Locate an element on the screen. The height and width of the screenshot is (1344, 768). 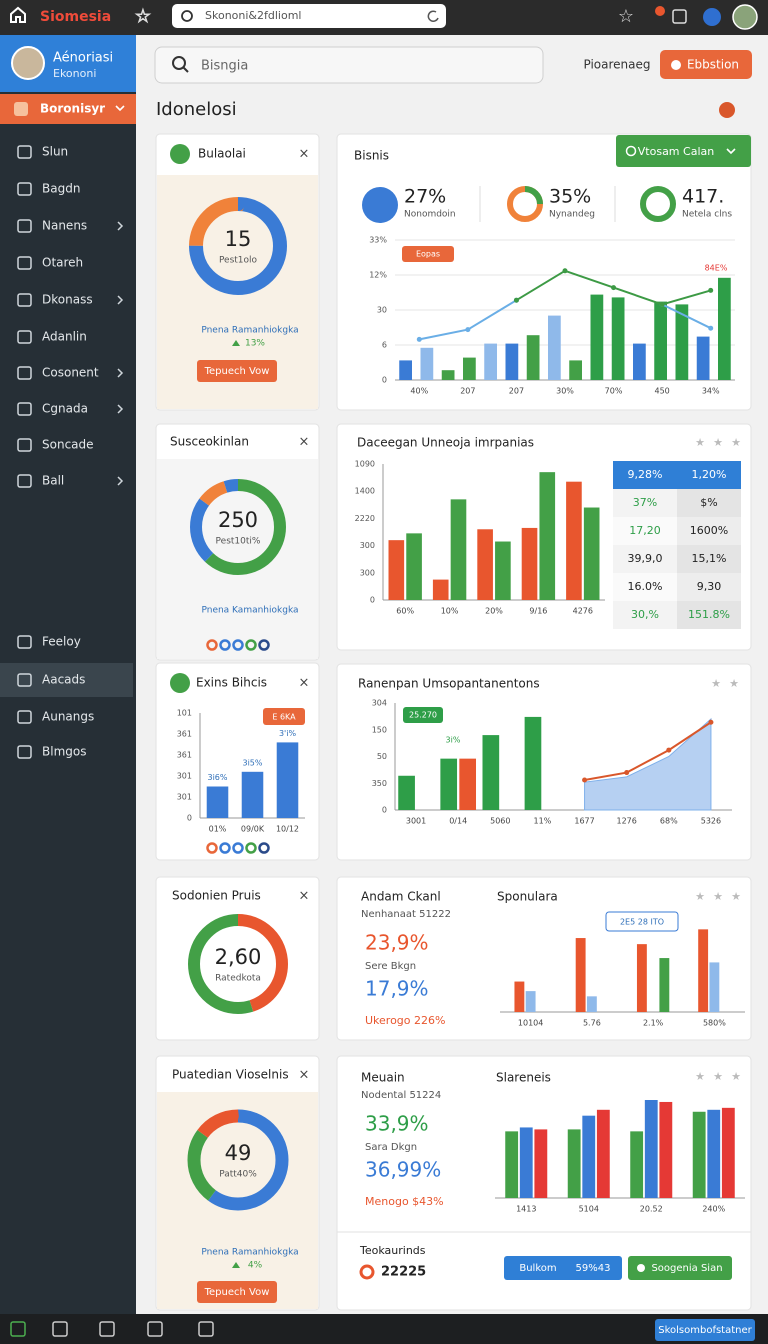
reload-icon is located at coordinates (433, 16).